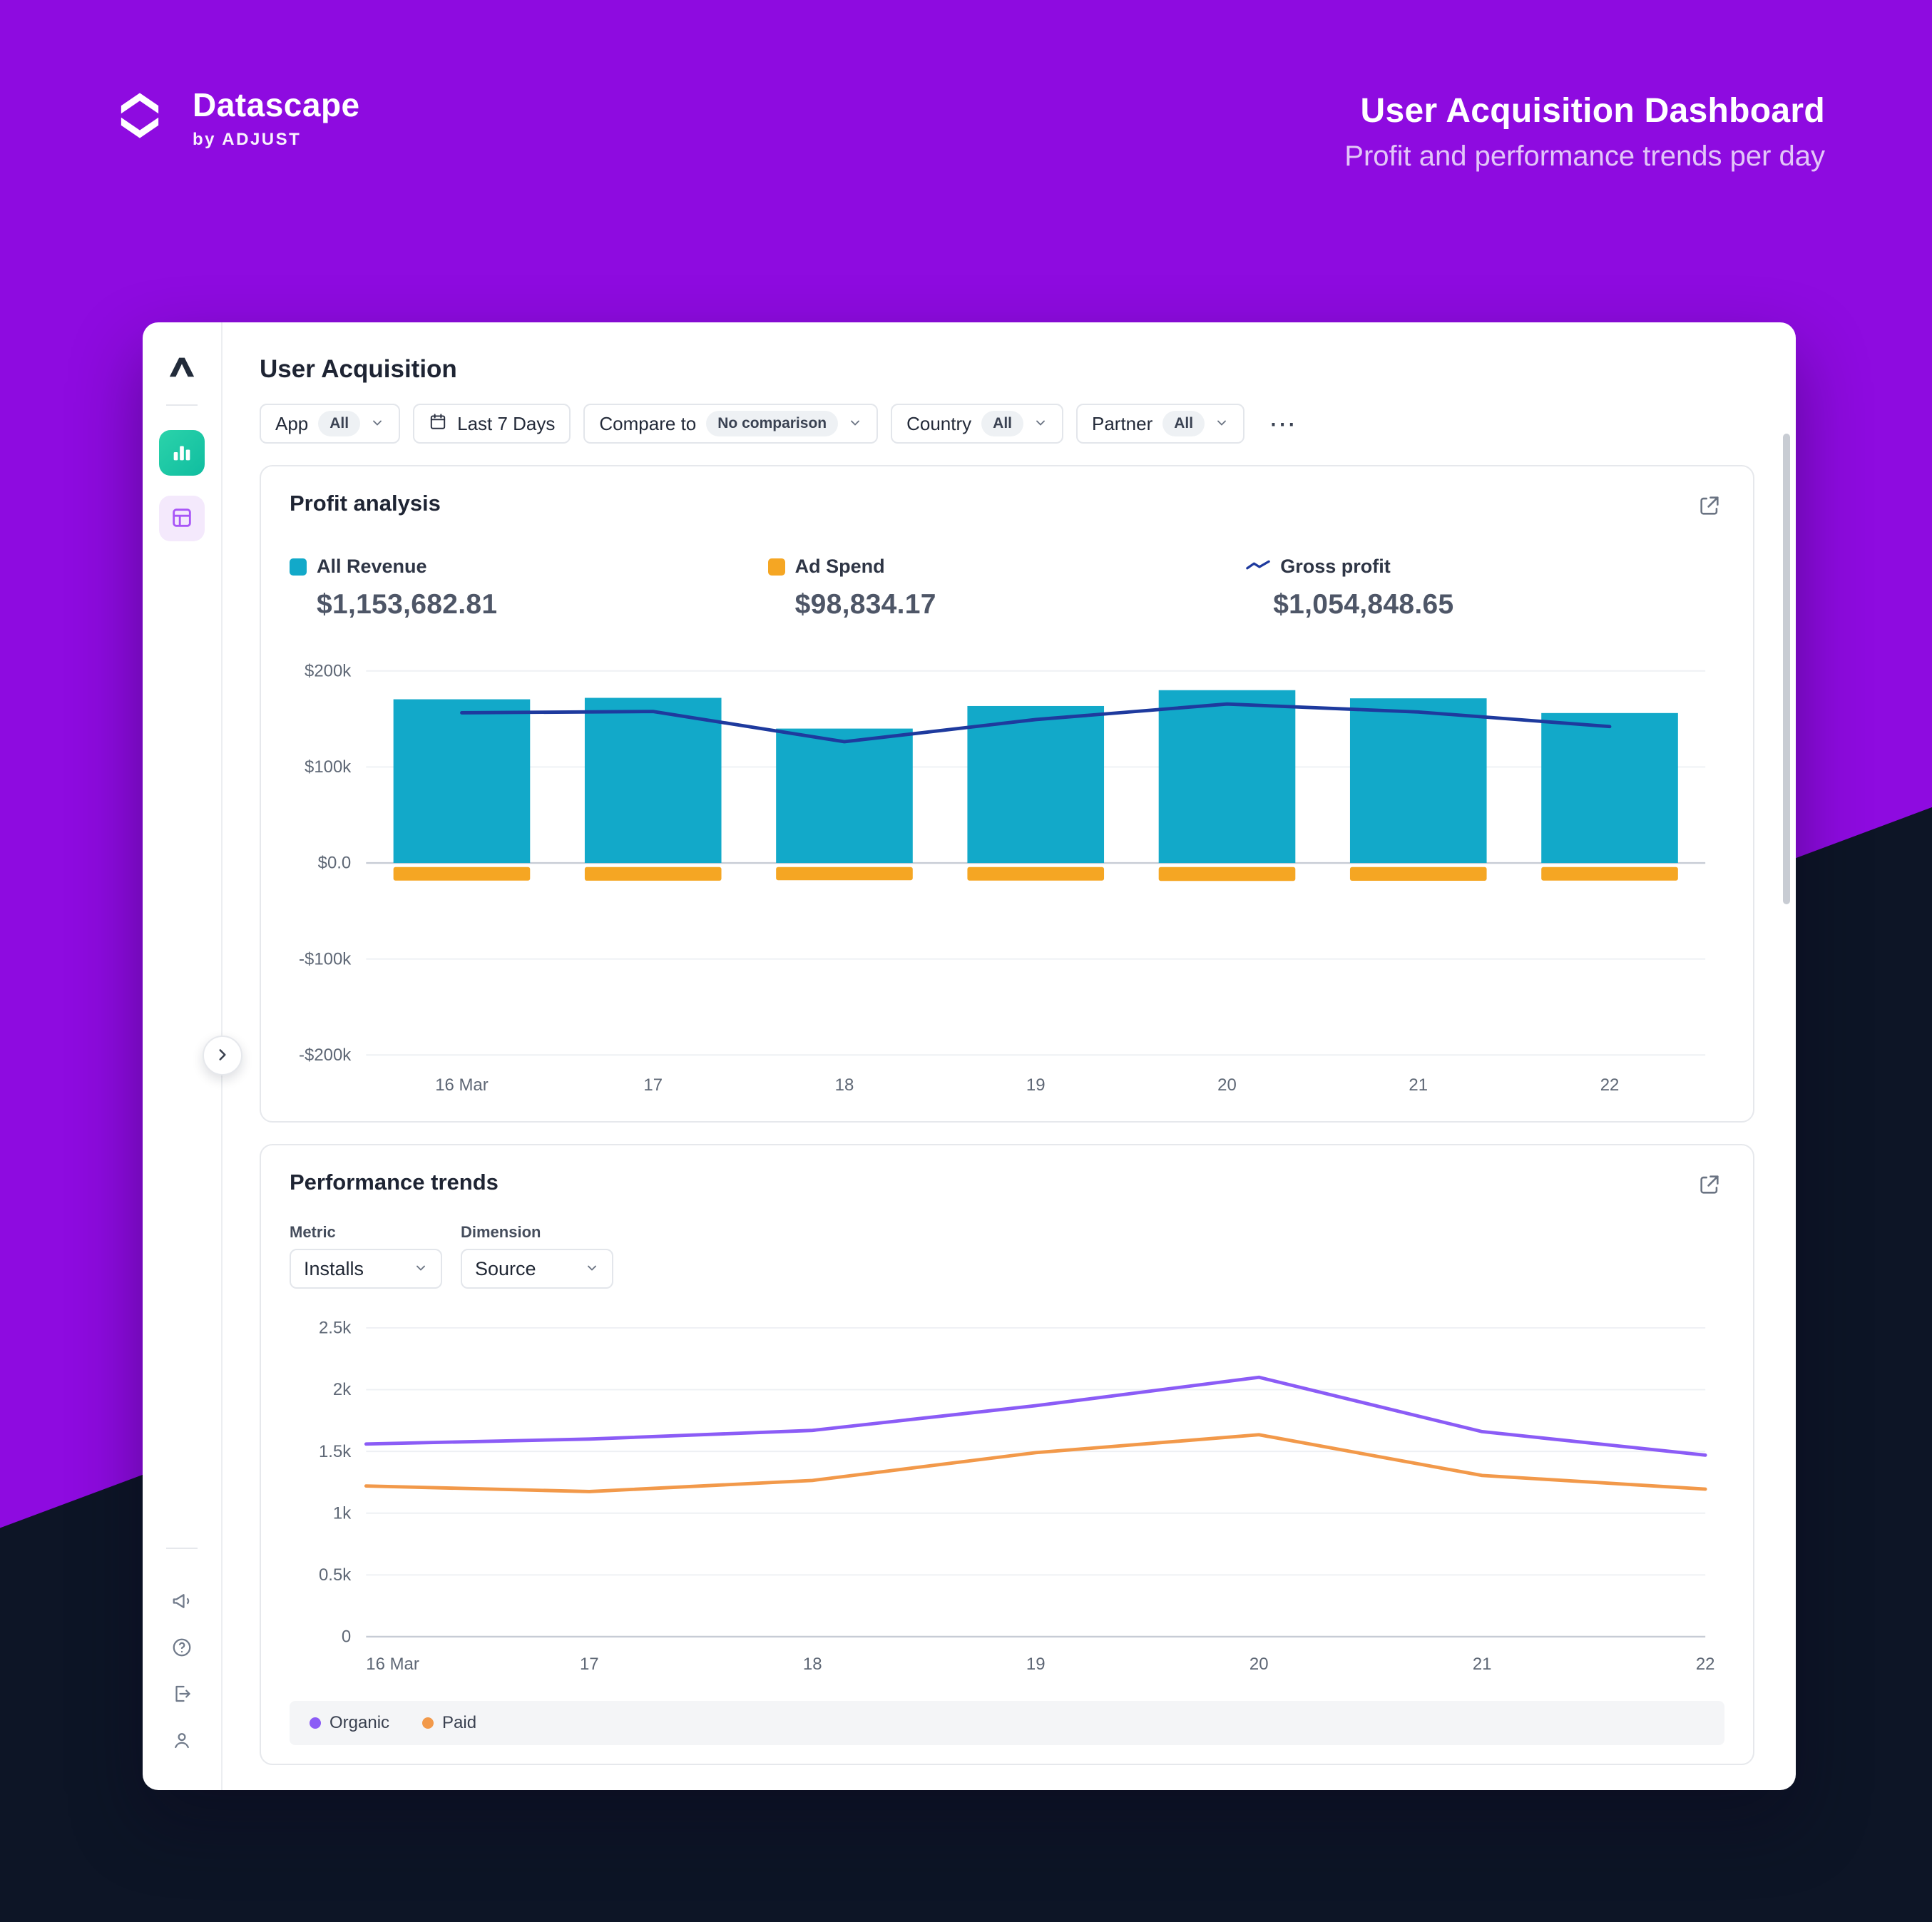 Image resolution: width=1932 pixels, height=1922 pixels. What do you see at coordinates (1160, 424) in the screenshot?
I see `filter-partner: Partner All` at bounding box center [1160, 424].